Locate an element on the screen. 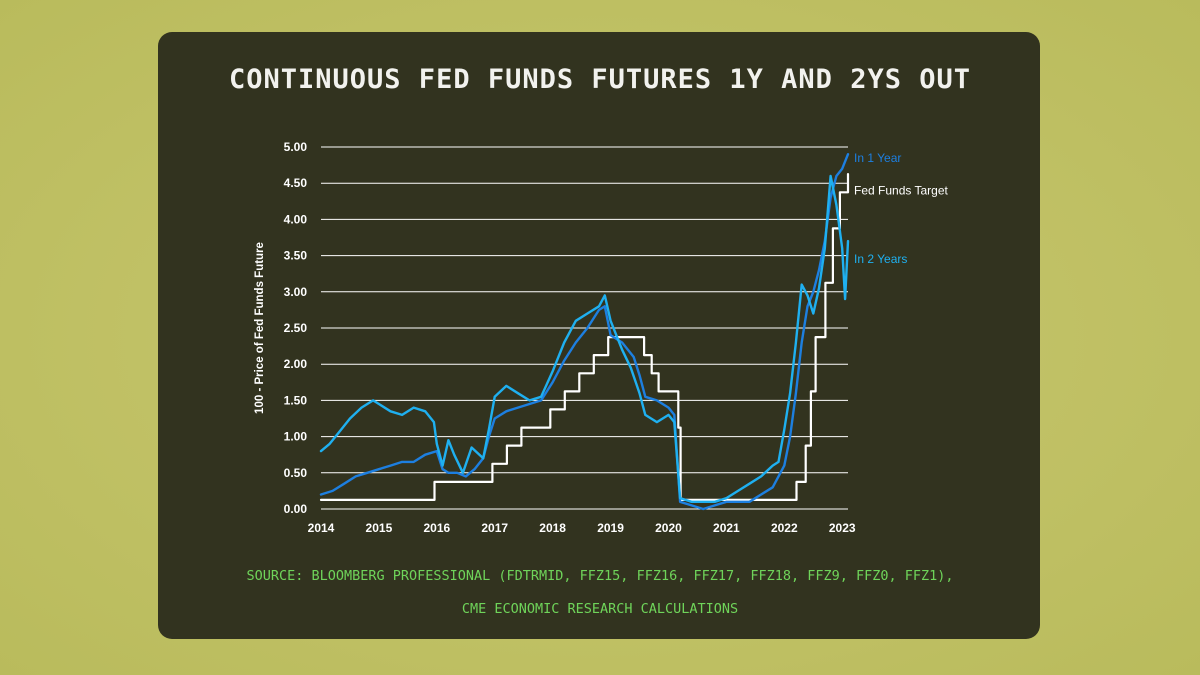 The image size is (1200, 675). x-tick-label: 2015 is located at coordinates (379, 528).